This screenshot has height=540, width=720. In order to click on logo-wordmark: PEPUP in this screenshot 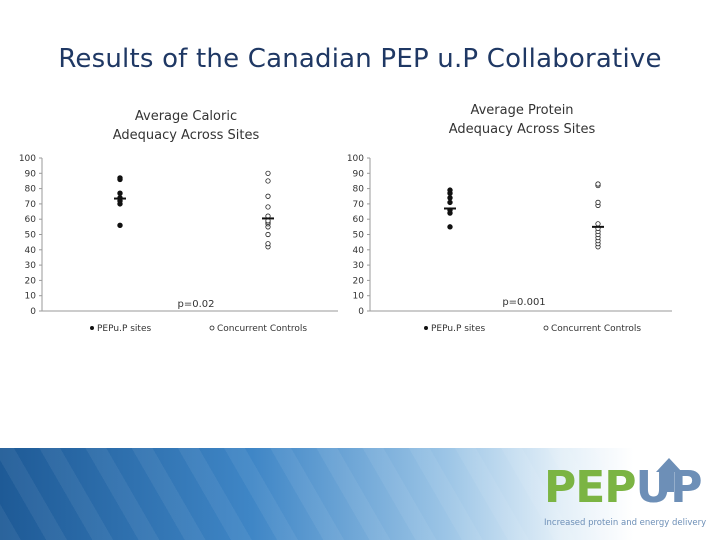, I will do `click(623, 488)`.